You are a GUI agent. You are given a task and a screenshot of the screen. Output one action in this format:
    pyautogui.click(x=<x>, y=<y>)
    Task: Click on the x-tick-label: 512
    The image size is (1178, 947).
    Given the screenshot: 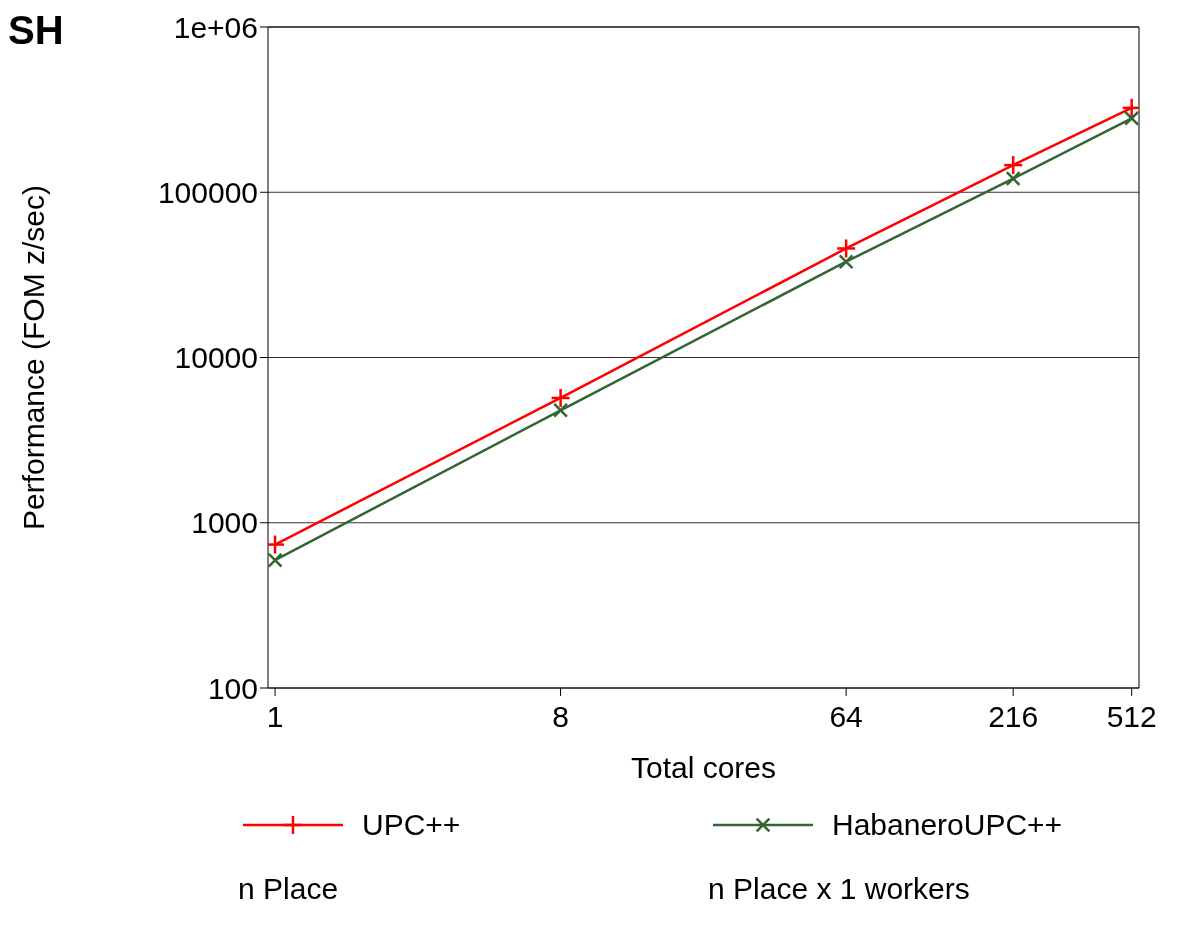 What is the action you would take?
    pyautogui.click(x=1131, y=717)
    